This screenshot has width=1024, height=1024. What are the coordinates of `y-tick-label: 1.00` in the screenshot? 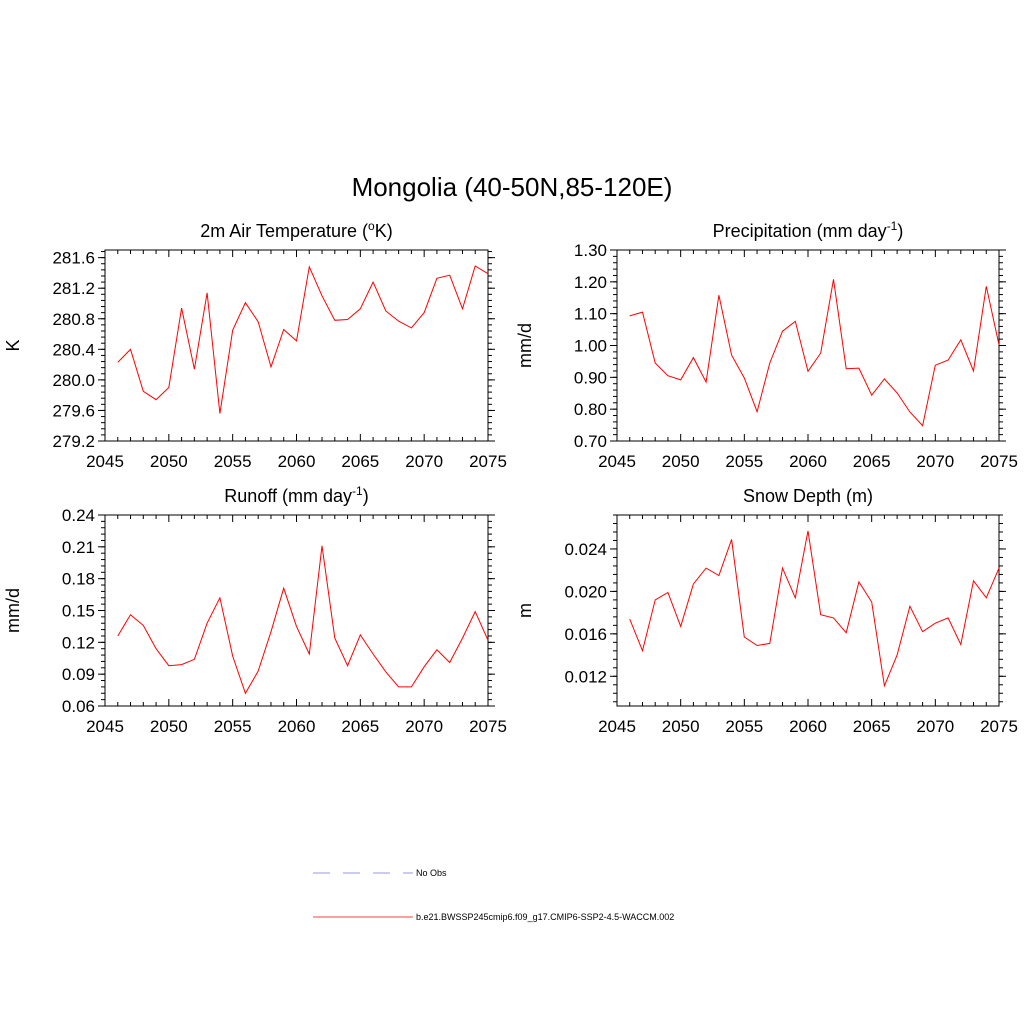 It's located at (590, 346).